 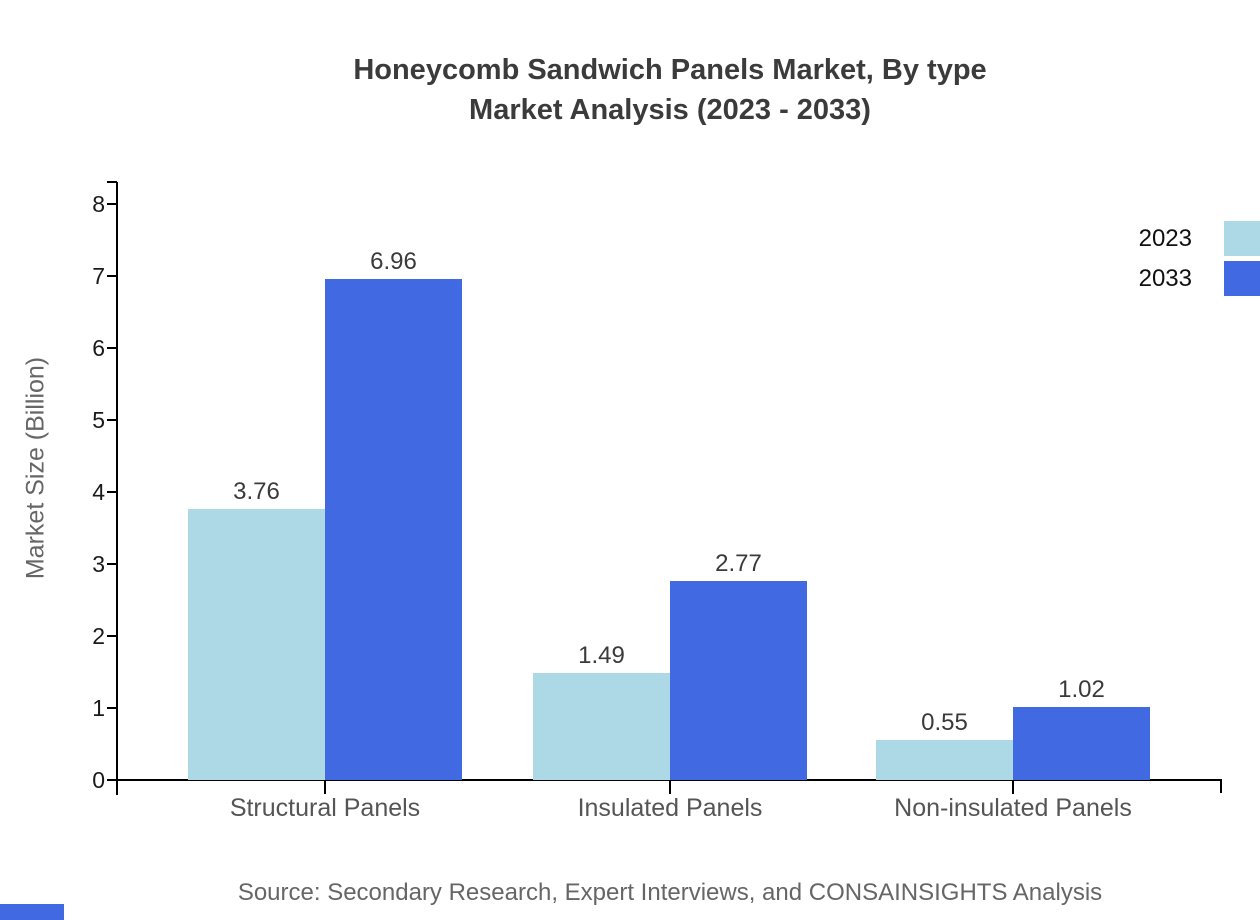 I want to click on category-label-structural-panels: Structural Panels, so click(x=325, y=808).